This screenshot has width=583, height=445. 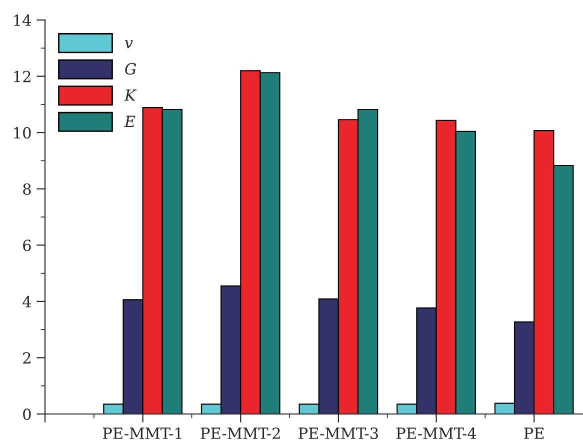 I want to click on legend-label: K, so click(x=130, y=95).